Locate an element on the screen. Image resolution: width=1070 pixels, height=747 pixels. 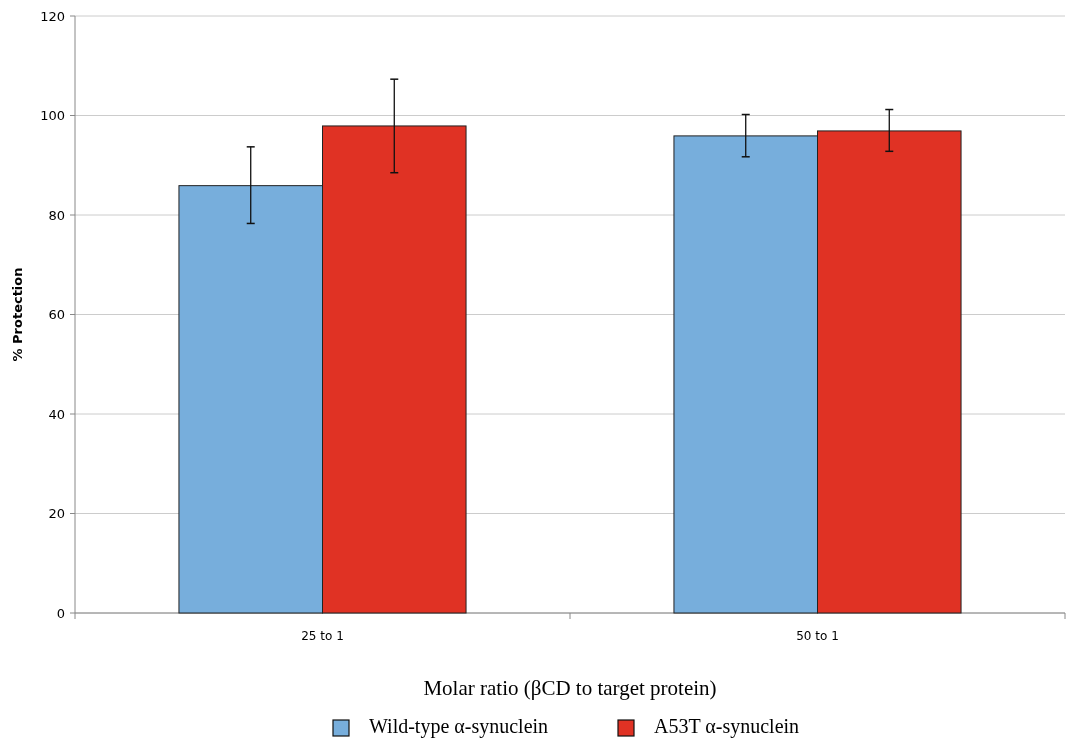
legend-label: Wild-type α-synuclein is located at coordinates (459, 726).